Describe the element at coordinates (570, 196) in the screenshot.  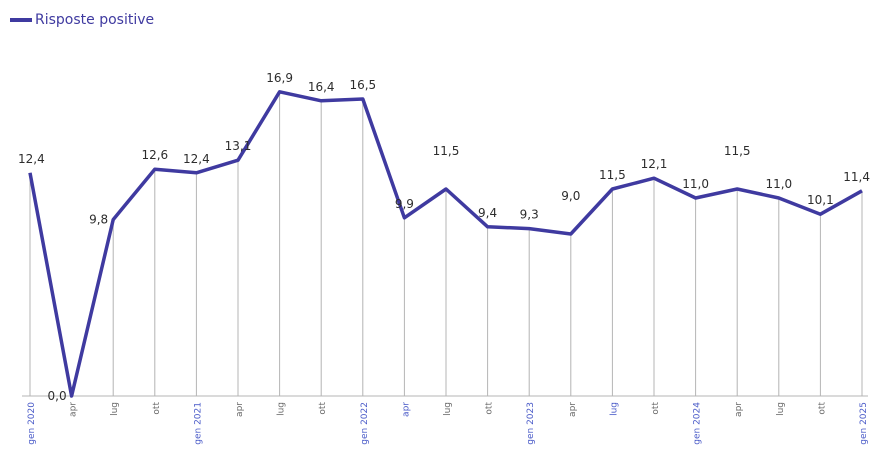
I see `data-label-13: 9,0` at that location.